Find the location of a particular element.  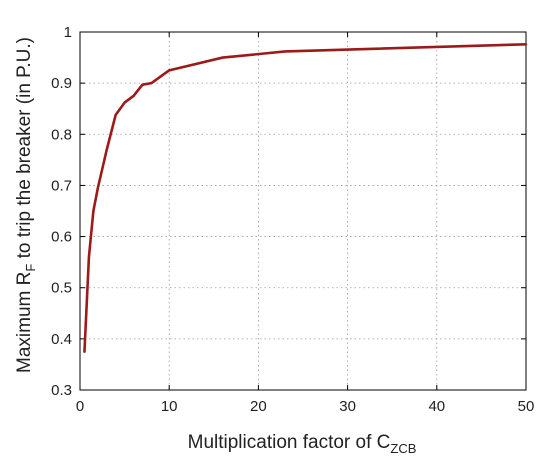

y-tick-label: 0.4 is located at coordinates (61, 339).